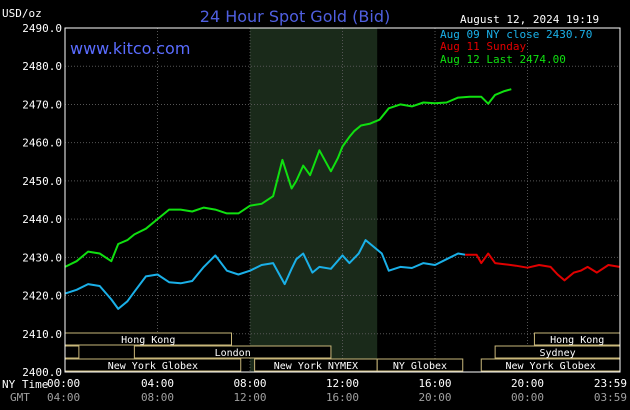 This screenshot has height=410, width=630. Describe the element at coordinates (516, 34) in the screenshot. I see `legend-aug09: Aug 09 NY close 2430.70` at that location.